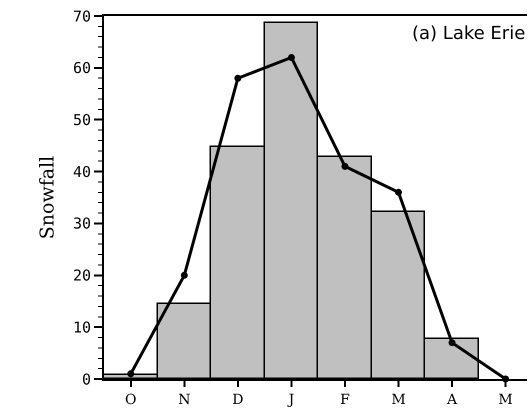  I want to click on y-tick-label: 40, so click(81, 171).